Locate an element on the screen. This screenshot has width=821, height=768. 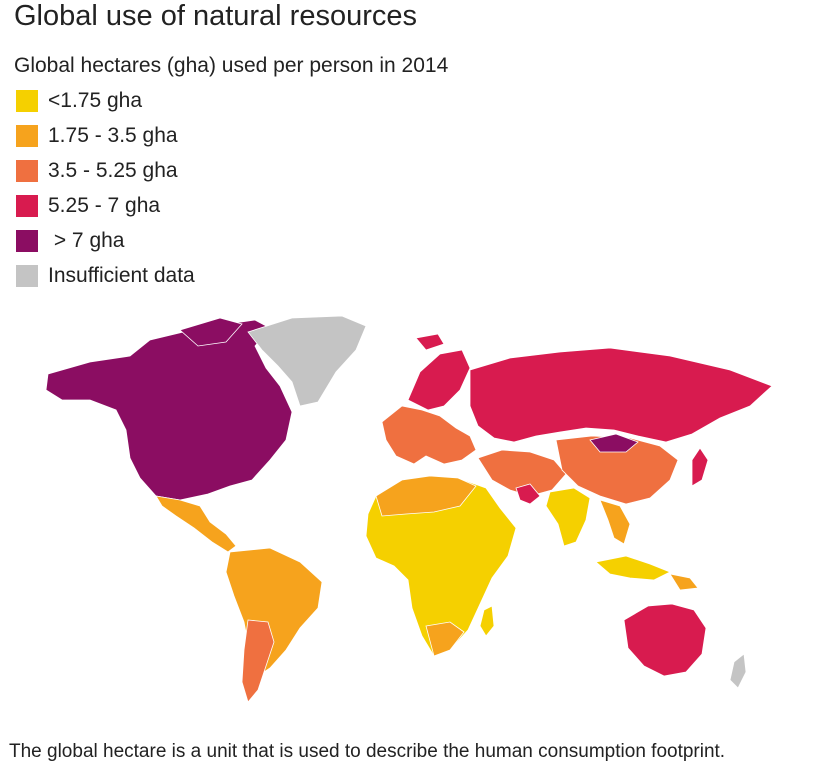
legend-item-insufficient-data: Insufficient data is located at coordinates (105, 275).